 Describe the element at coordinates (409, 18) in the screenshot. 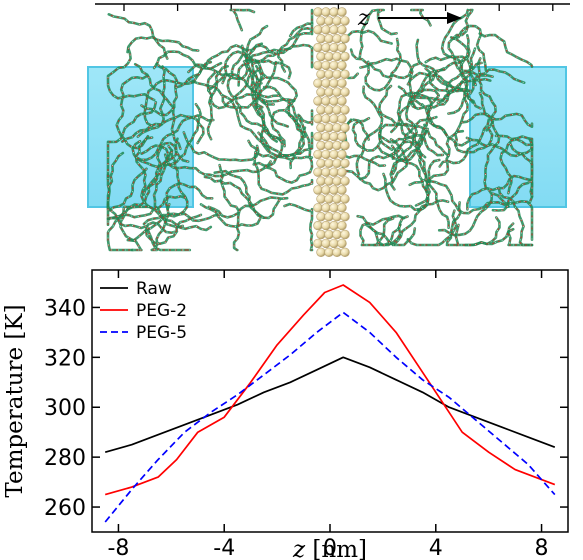

I see `z-direction-arrow: z` at that location.